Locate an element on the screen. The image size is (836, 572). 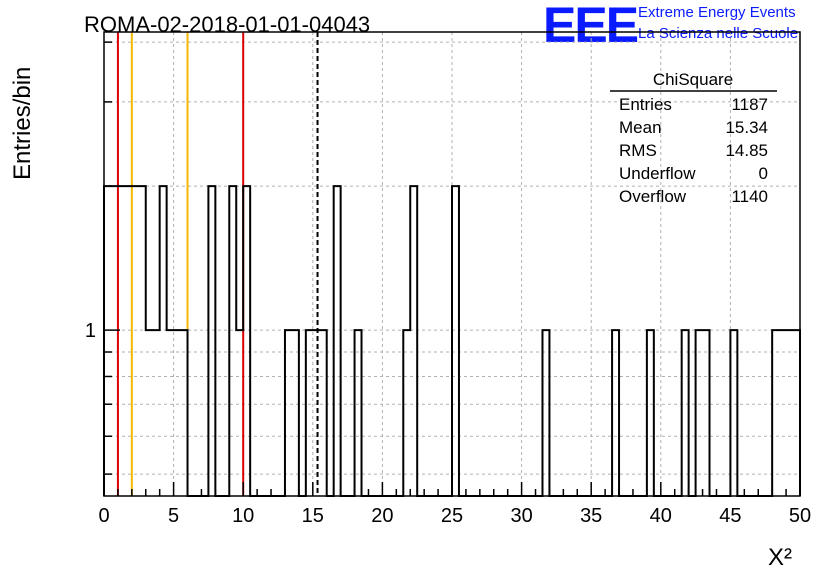
stats-value: 15.34 is located at coordinates (746, 127).